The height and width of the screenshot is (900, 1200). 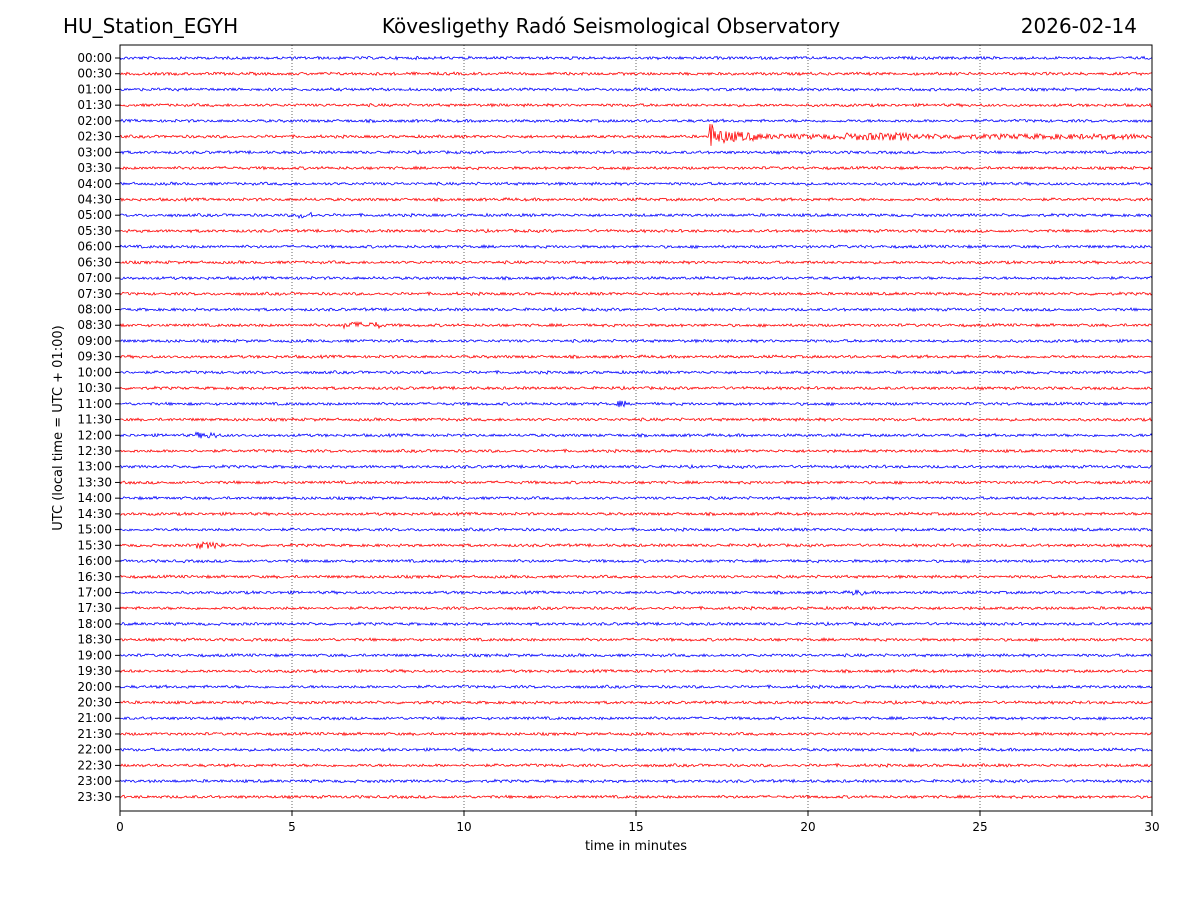 What do you see at coordinates (94, 530) in the screenshot?
I see `y-tick-label-15:00: 15:00` at bounding box center [94, 530].